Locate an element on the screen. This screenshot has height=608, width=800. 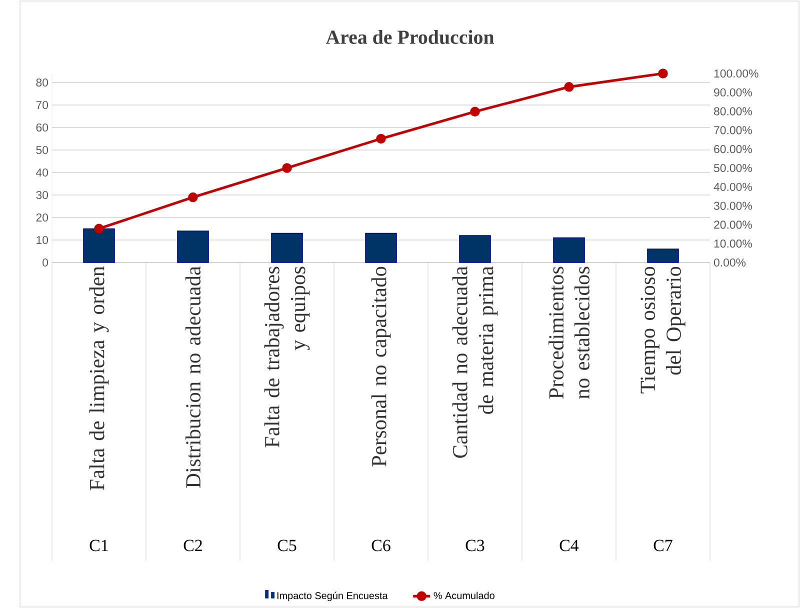
y2-tick-label: 30.00% is located at coordinates (733, 206).